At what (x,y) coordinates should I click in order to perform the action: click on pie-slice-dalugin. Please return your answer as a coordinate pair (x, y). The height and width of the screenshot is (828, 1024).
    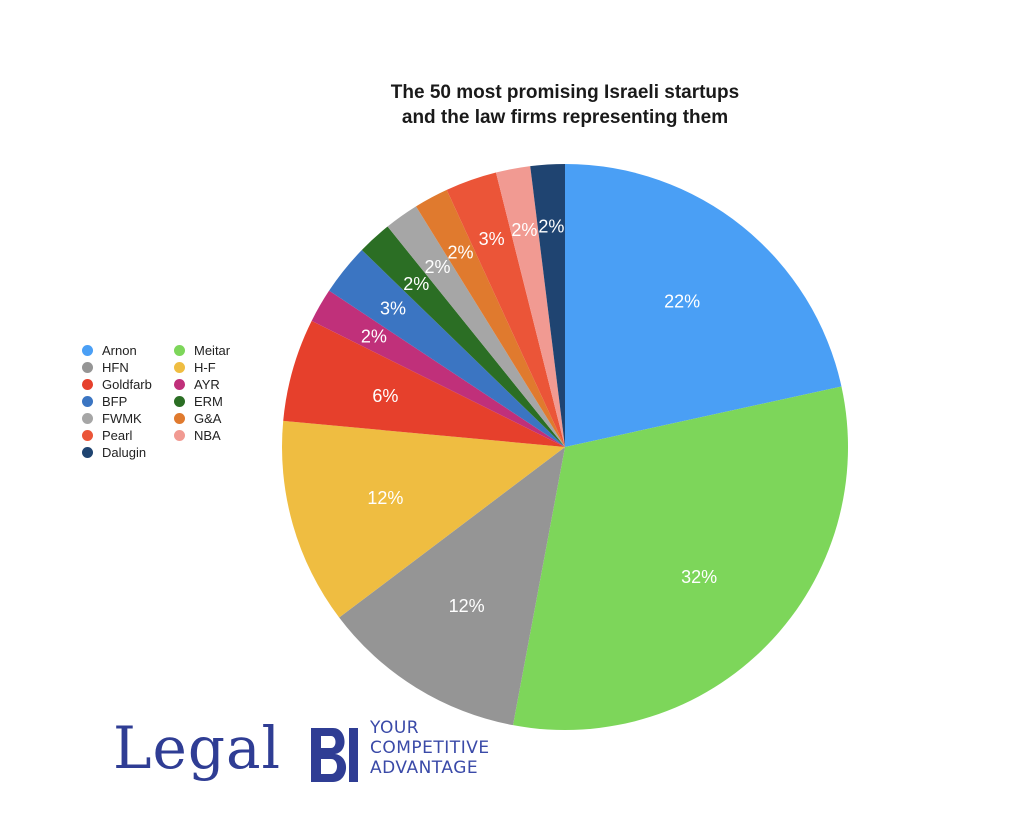
    Looking at the image, I should click on (547, 305).